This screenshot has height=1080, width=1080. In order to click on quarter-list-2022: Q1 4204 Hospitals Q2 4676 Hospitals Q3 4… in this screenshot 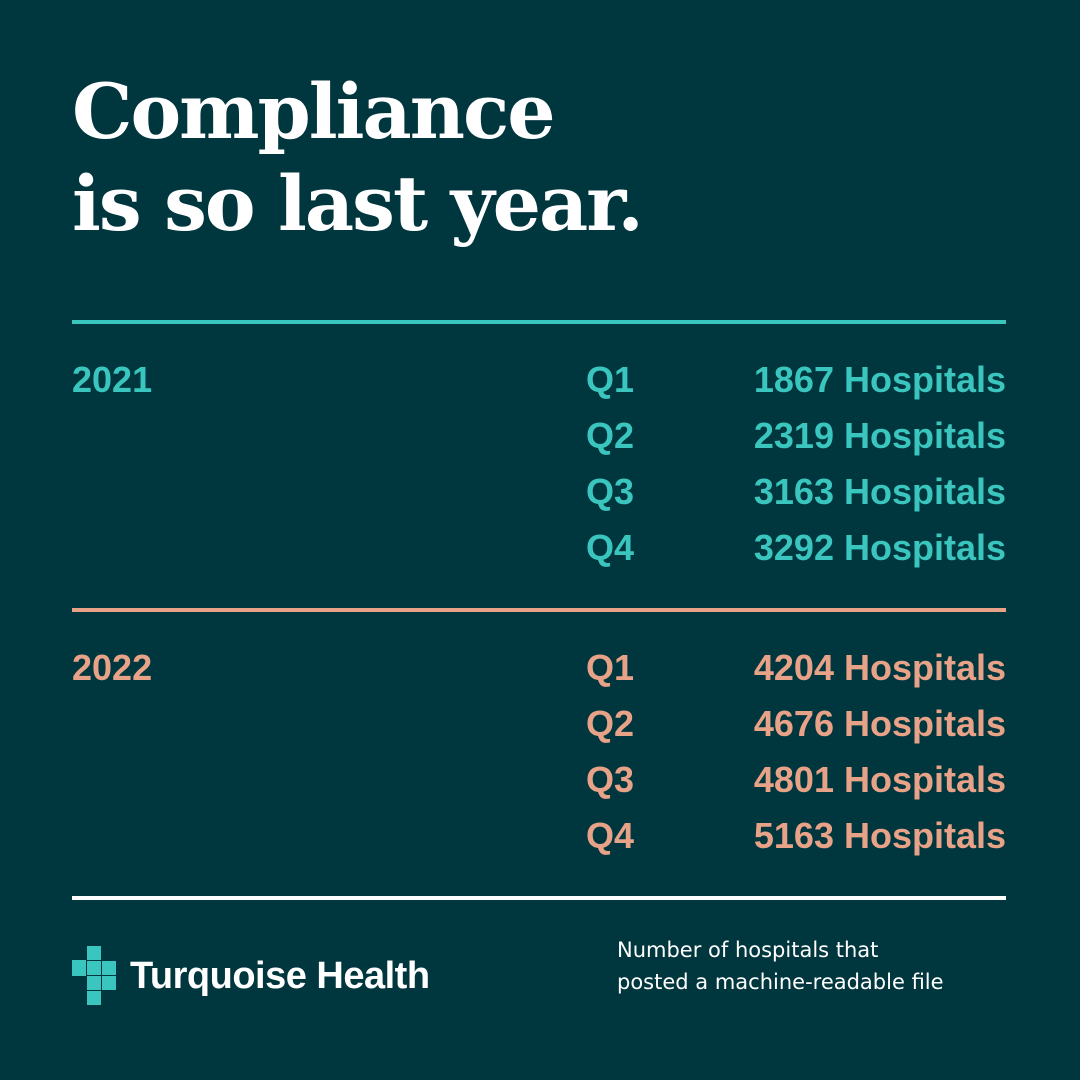, I will do `click(796, 752)`.